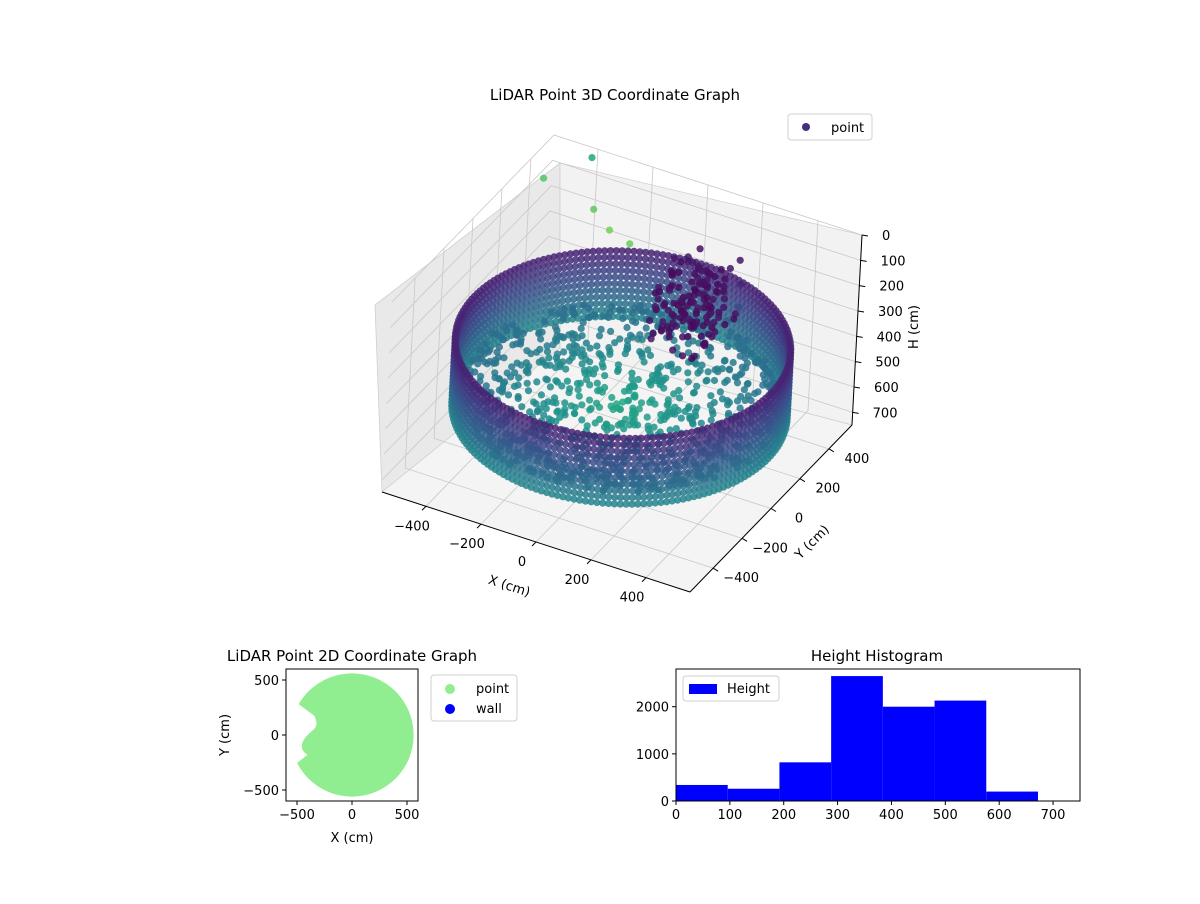 This screenshot has width=1200, height=904. I want to click on histogram-bars, so click(857, 738).